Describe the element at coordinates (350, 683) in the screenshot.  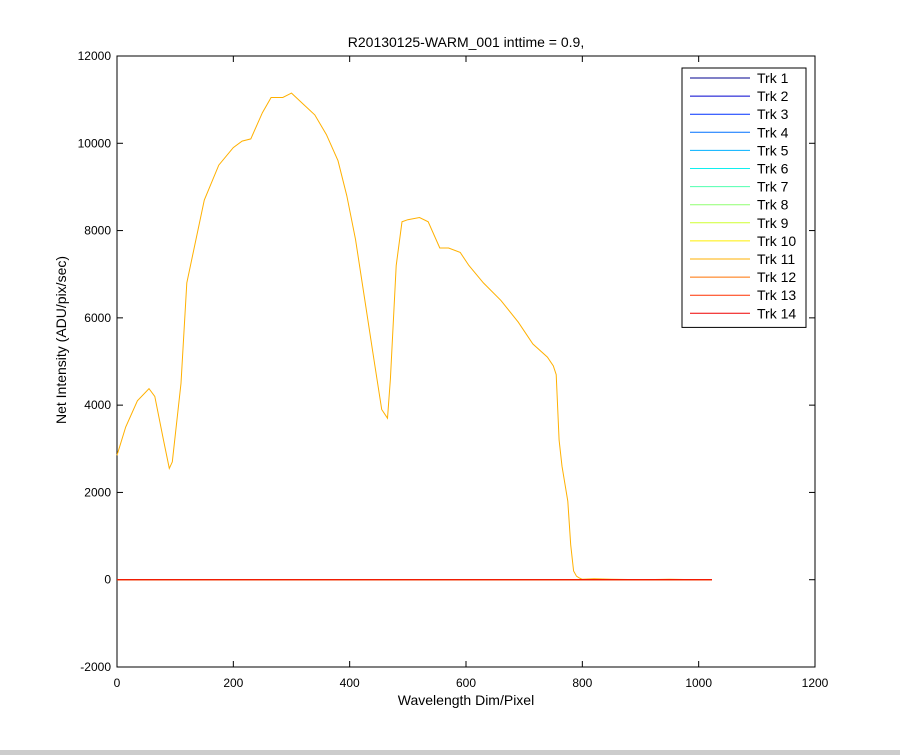
I see `x-tick-label: 400` at that location.